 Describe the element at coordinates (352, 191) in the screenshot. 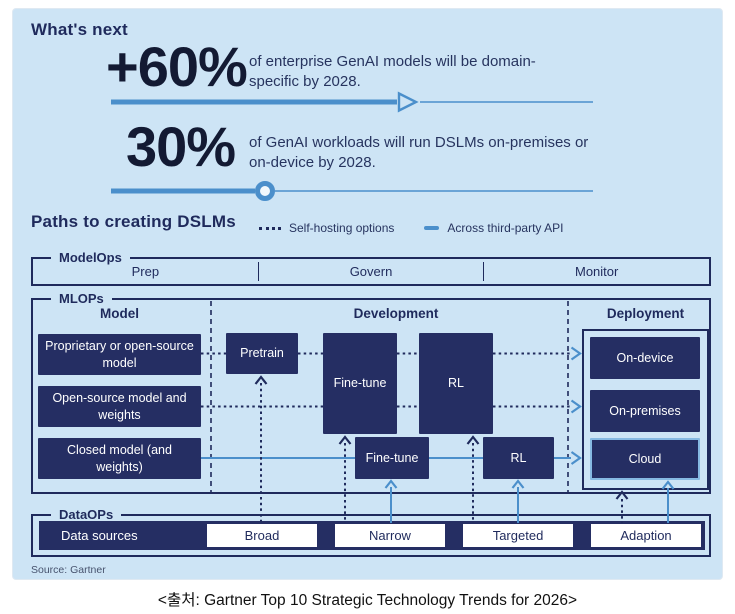

I see `stat-30-progress-line` at that location.